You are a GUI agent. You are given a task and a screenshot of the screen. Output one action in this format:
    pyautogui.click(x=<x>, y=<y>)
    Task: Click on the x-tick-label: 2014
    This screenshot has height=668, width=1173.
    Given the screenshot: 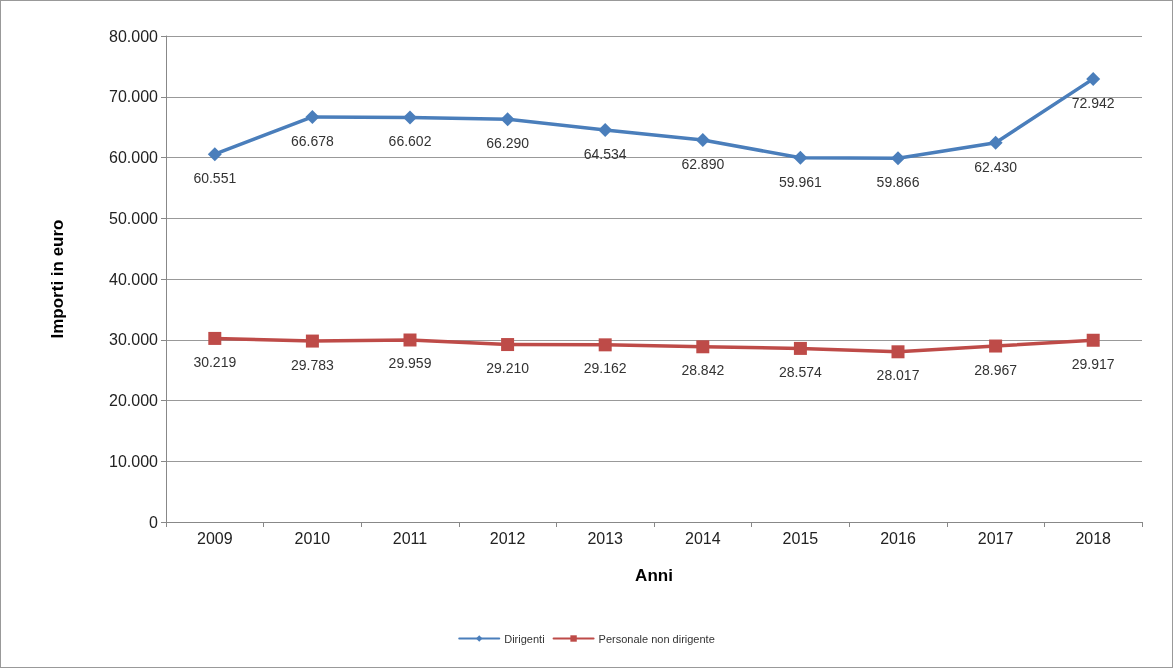 What is the action you would take?
    pyautogui.click(x=703, y=538)
    